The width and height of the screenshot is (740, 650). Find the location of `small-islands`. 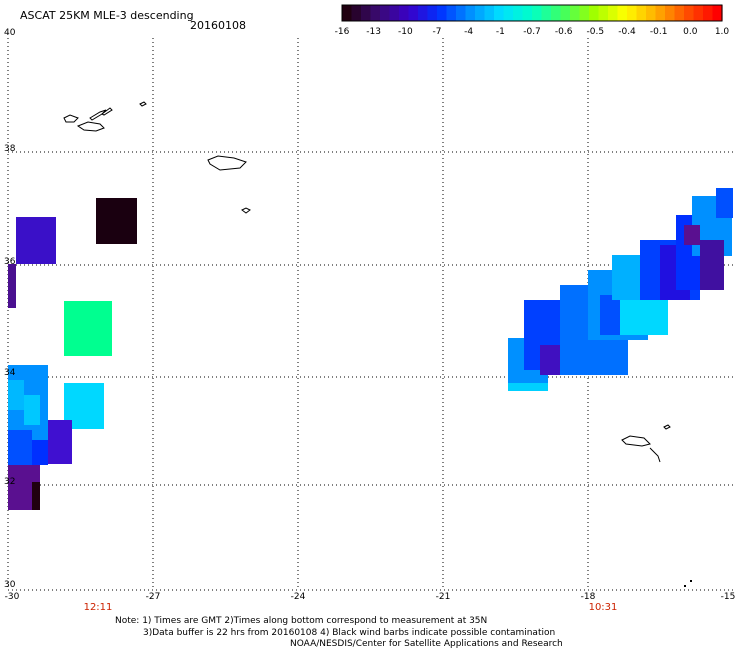

small-islands is located at coordinates (688, 583).